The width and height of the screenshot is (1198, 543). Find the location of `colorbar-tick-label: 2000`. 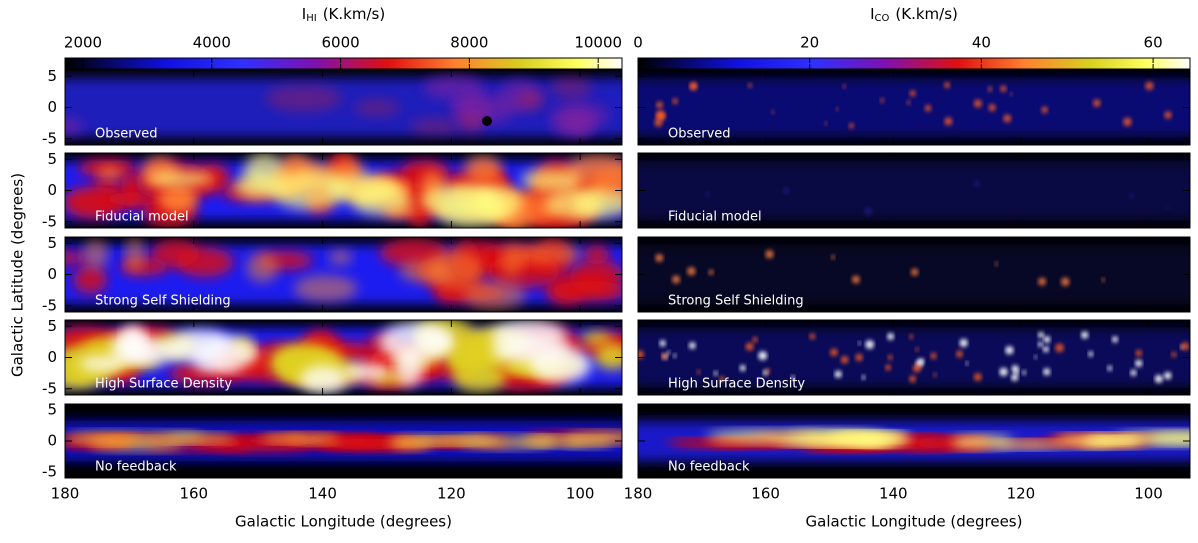

colorbar-tick-label: 2000 is located at coordinates (83, 43).